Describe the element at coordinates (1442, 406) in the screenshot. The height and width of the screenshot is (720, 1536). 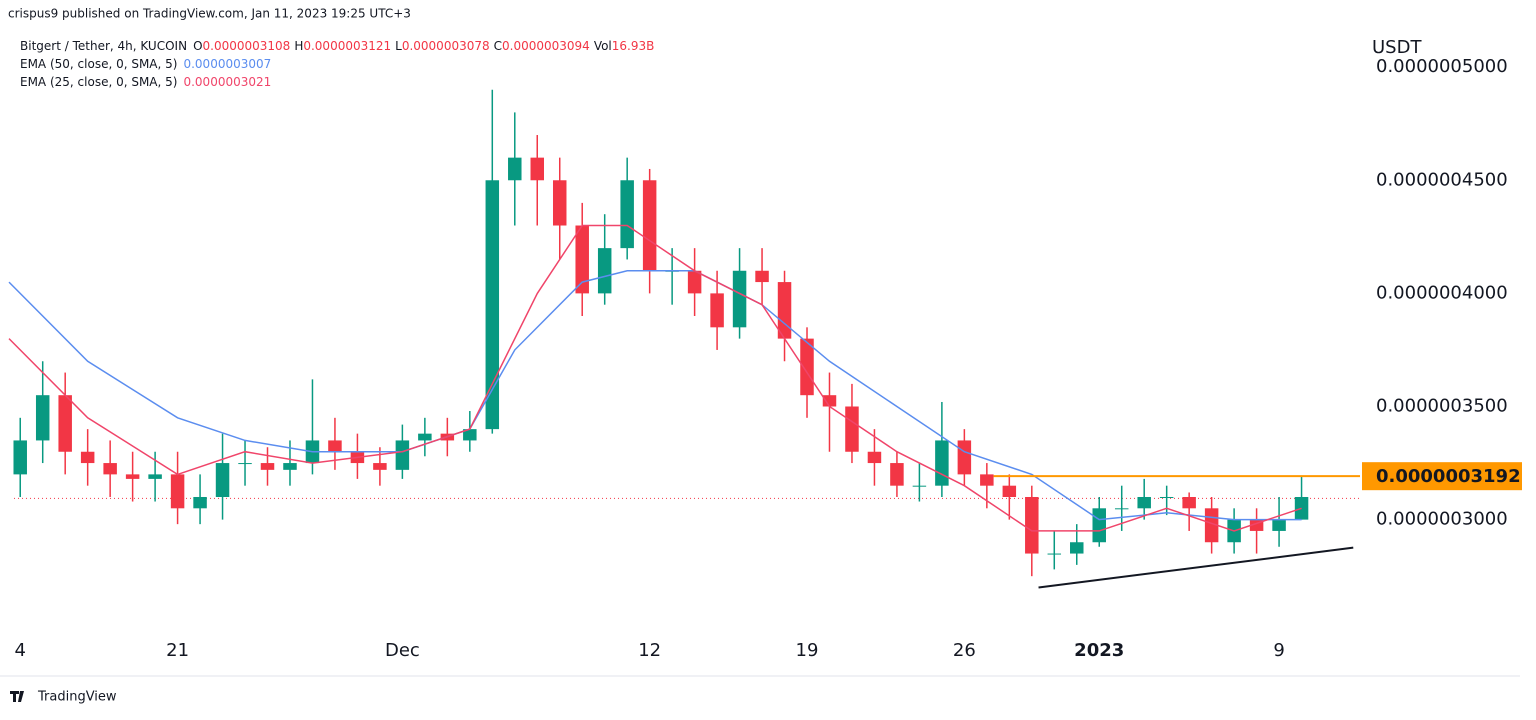
I see `y-tick-label: 0.0000003500` at that location.